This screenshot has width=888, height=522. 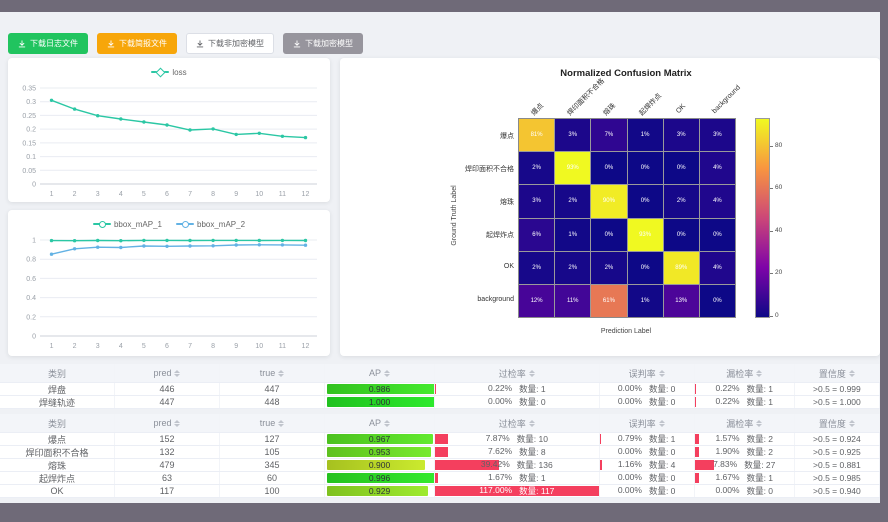 What do you see at coordinates (162, 423) in the screenshot?
I see `header-label: pred` at bounding box center [162, 423].